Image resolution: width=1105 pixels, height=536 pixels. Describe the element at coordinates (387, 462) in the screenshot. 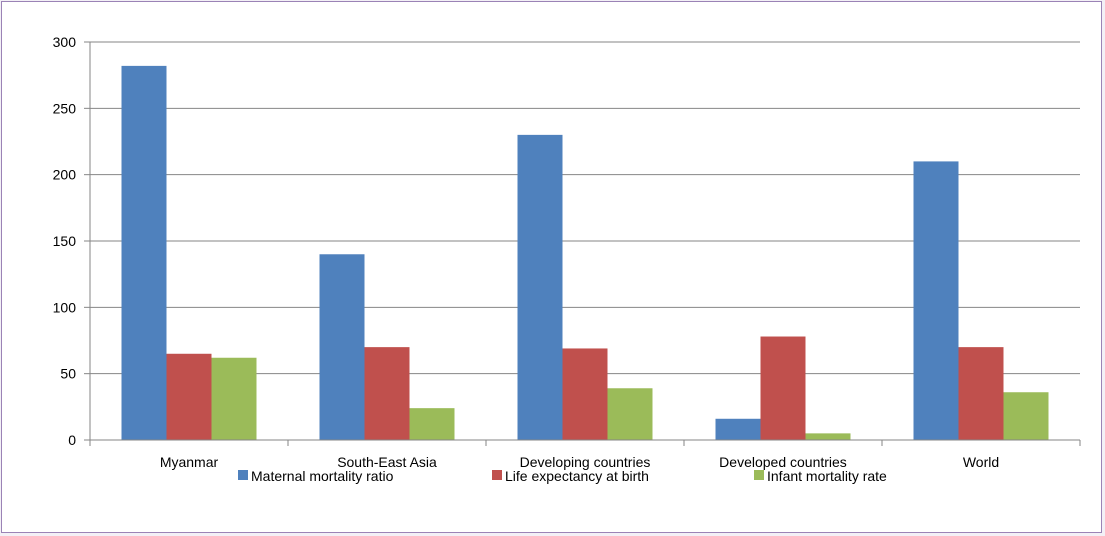

I see `x-tick-label: South-East Asia` at that location.